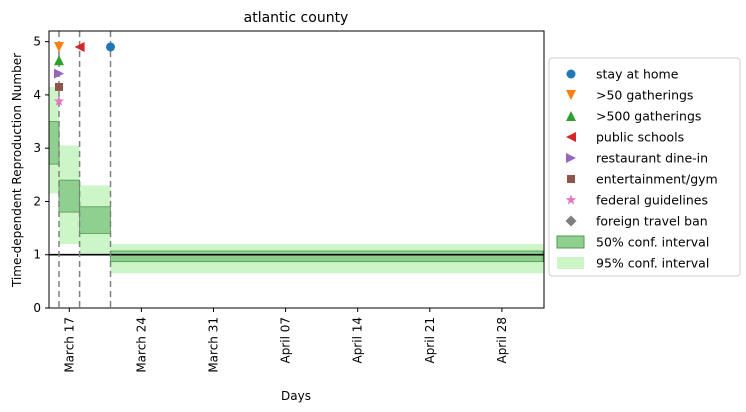 This screenshot has width=746, height=412. I want to click on intervention-markers-layer, so click(84, 73).